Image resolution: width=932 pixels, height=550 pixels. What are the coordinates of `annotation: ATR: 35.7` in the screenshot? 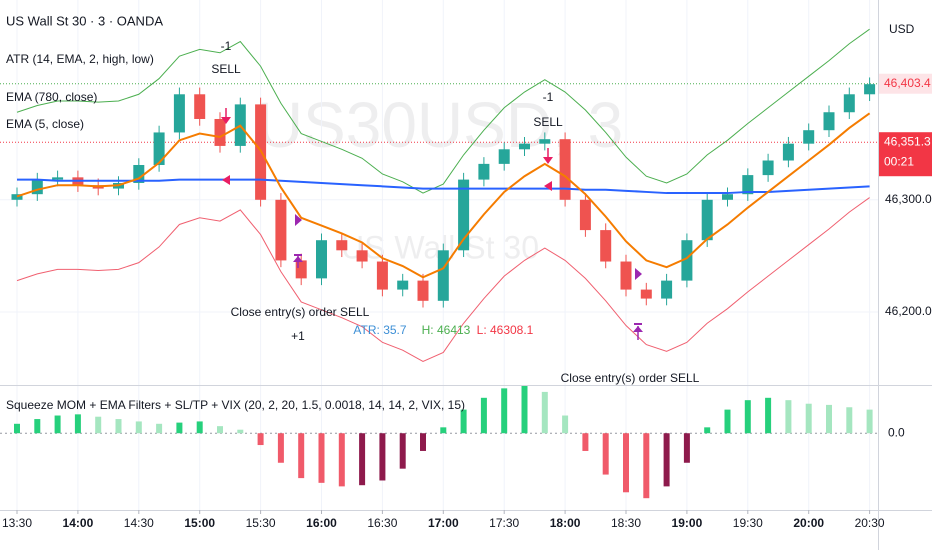 It's located at (379, 330).